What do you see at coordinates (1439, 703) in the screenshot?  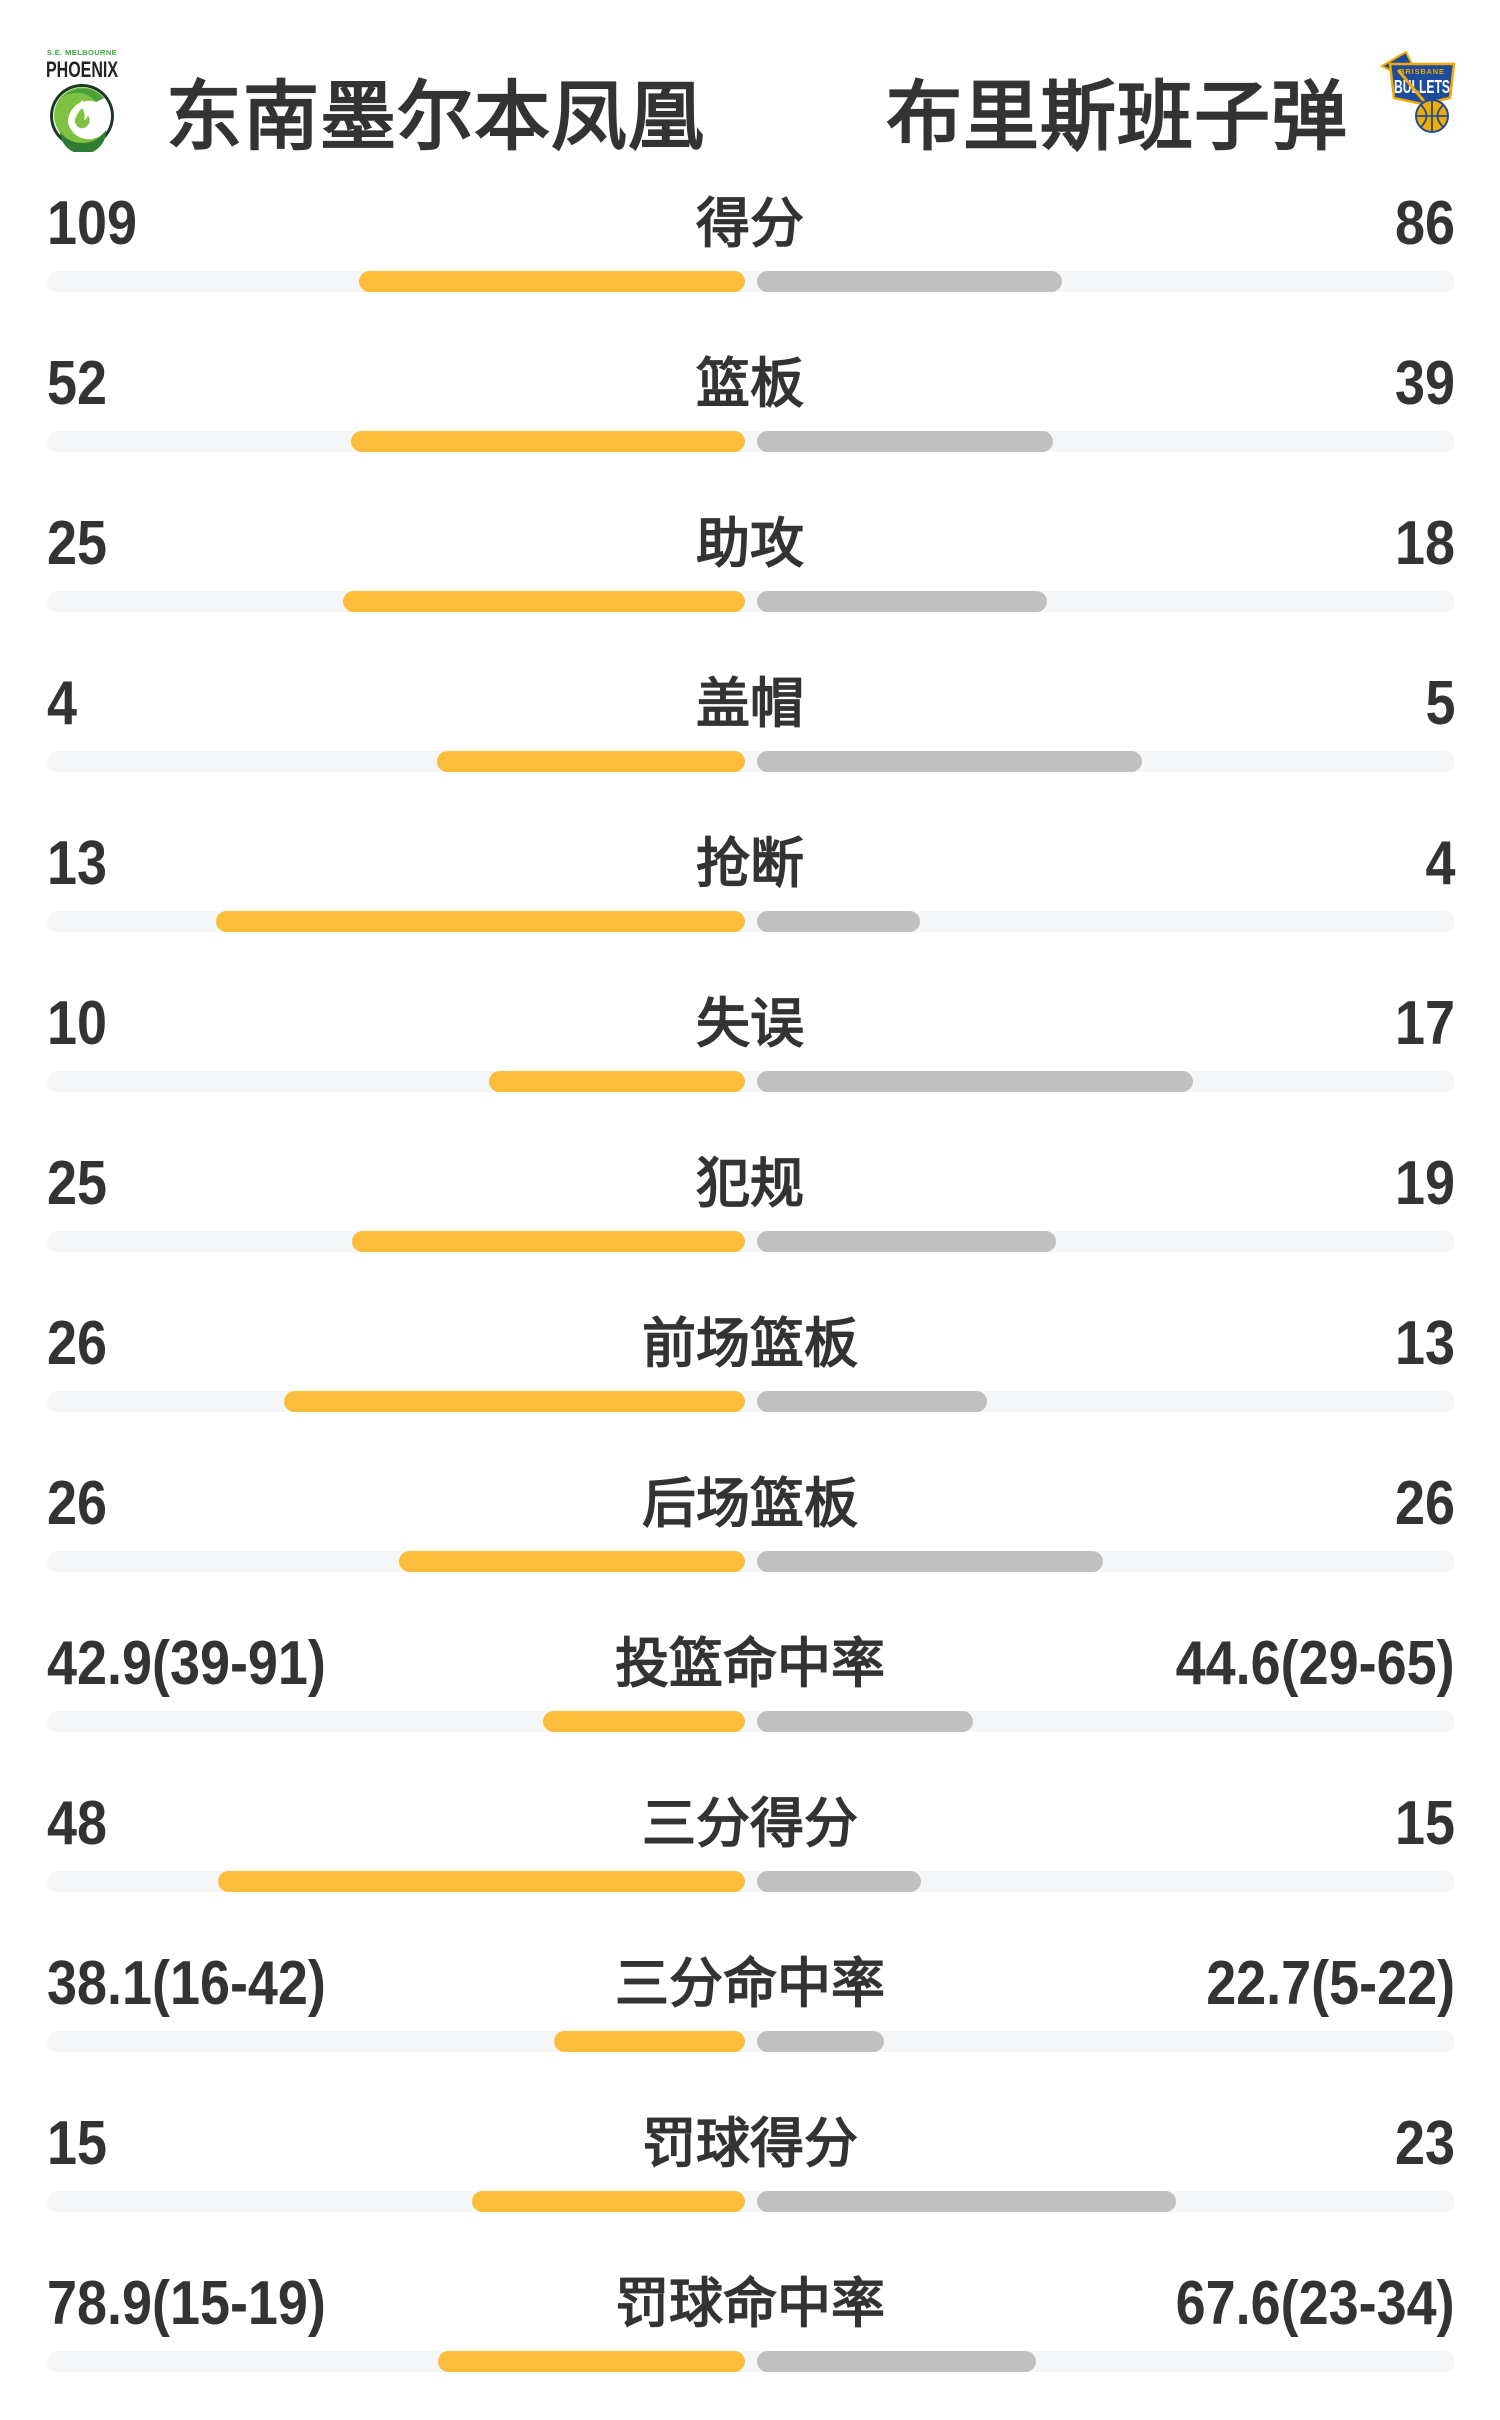 I see `away-stat-value: 5` at bounding box center [1439, 703].